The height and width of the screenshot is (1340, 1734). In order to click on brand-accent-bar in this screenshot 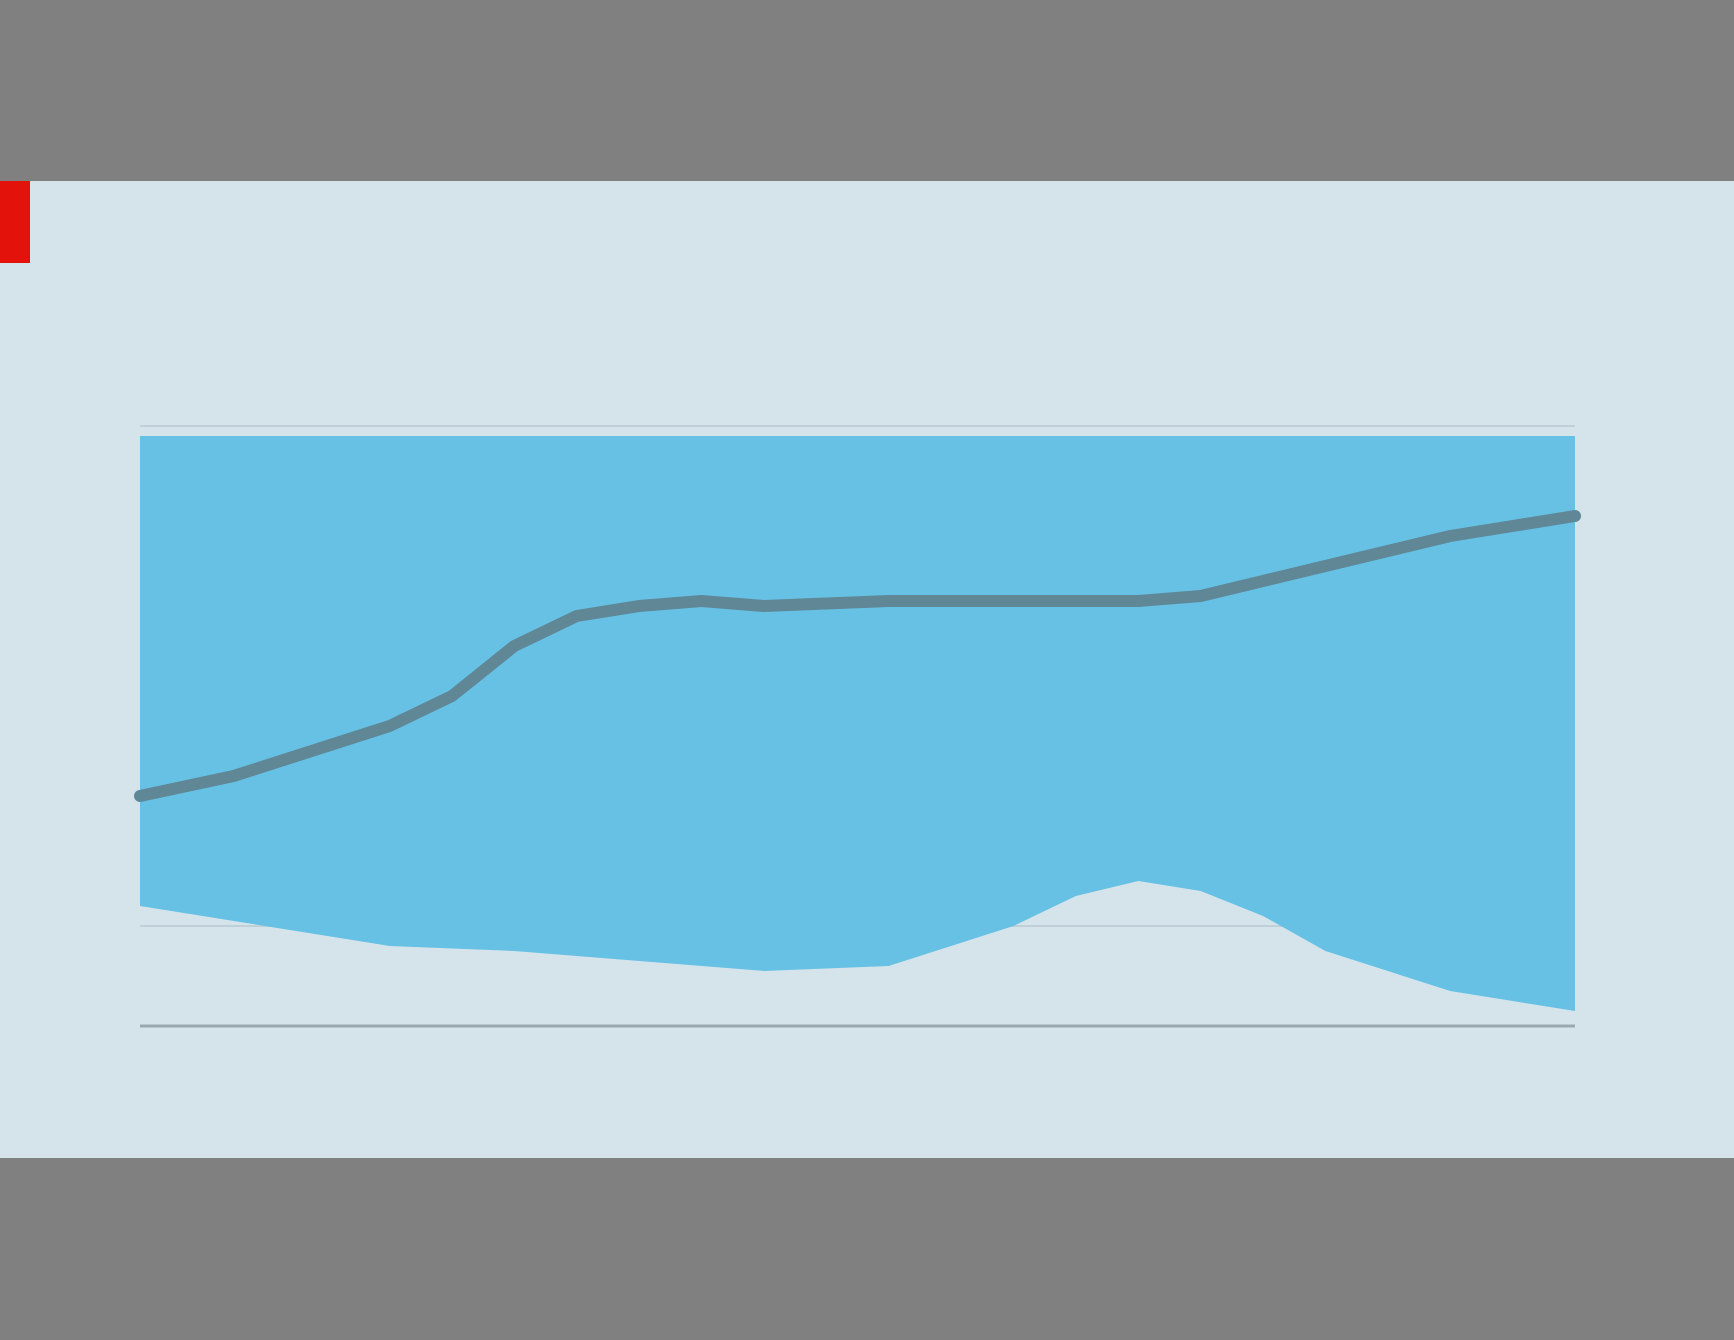, I will do `click(15, 222)`.